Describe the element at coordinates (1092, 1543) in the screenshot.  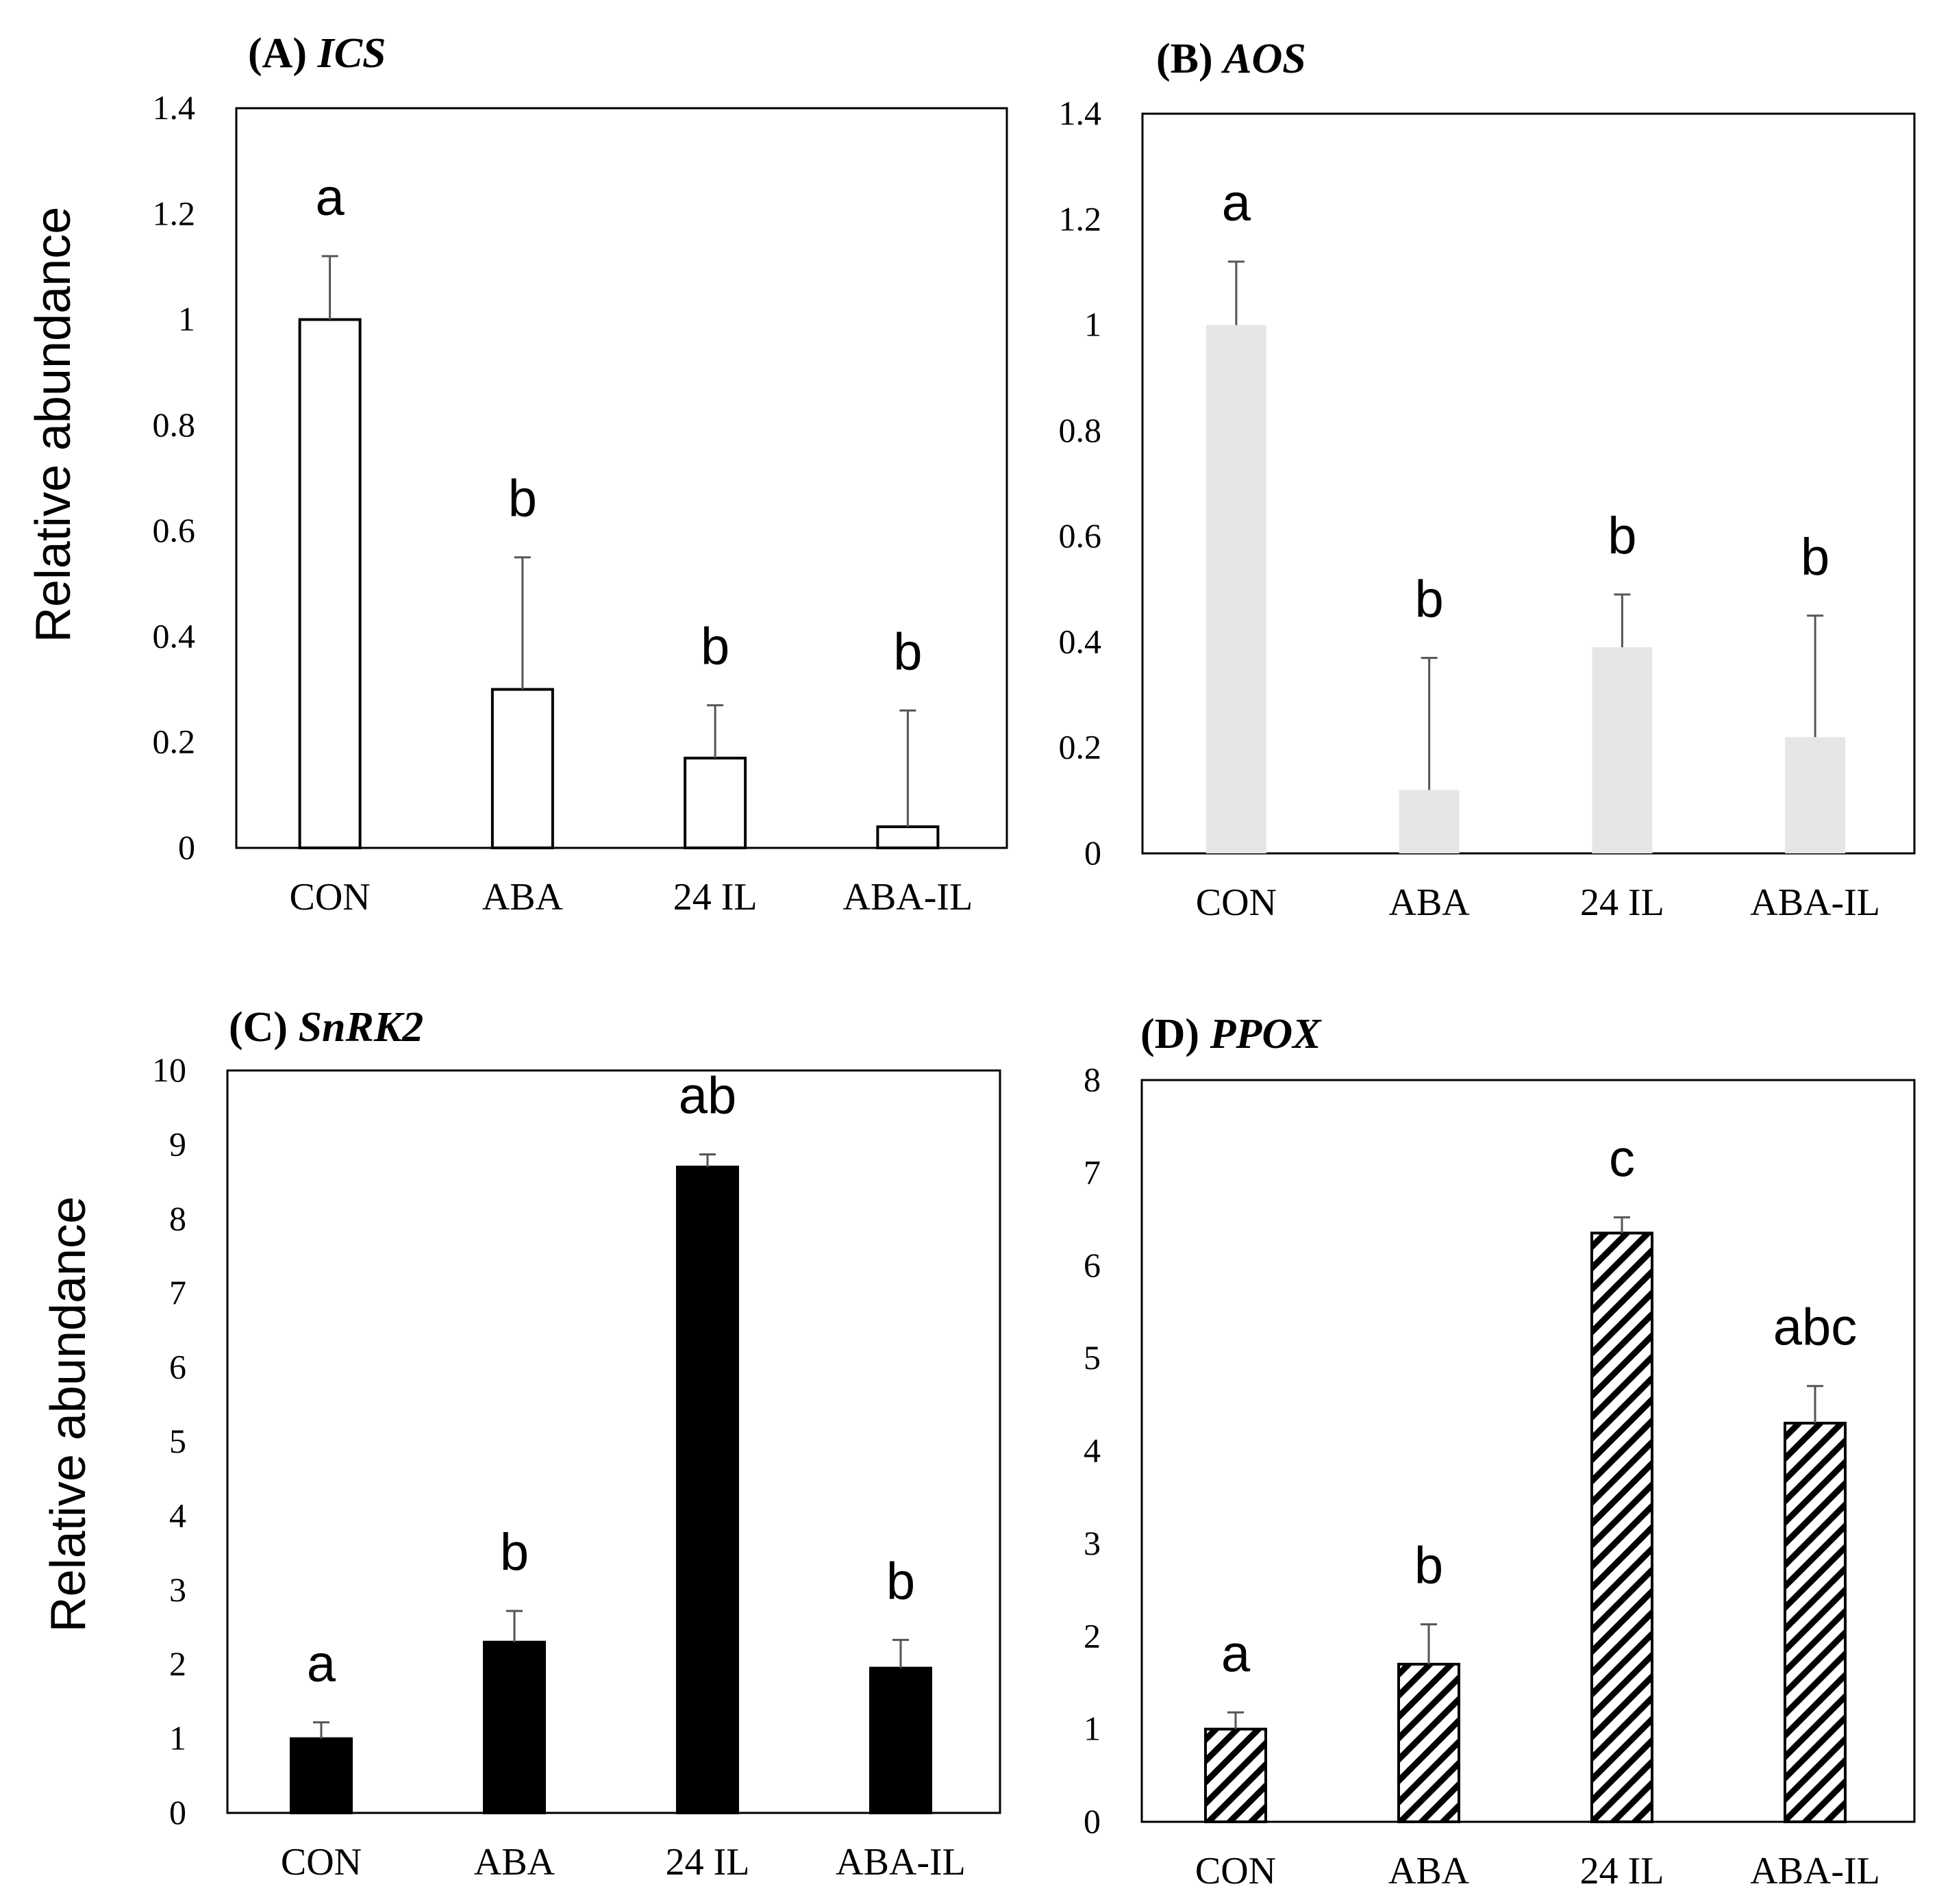
I see `panel-d-ytick-3: 3` at that location.